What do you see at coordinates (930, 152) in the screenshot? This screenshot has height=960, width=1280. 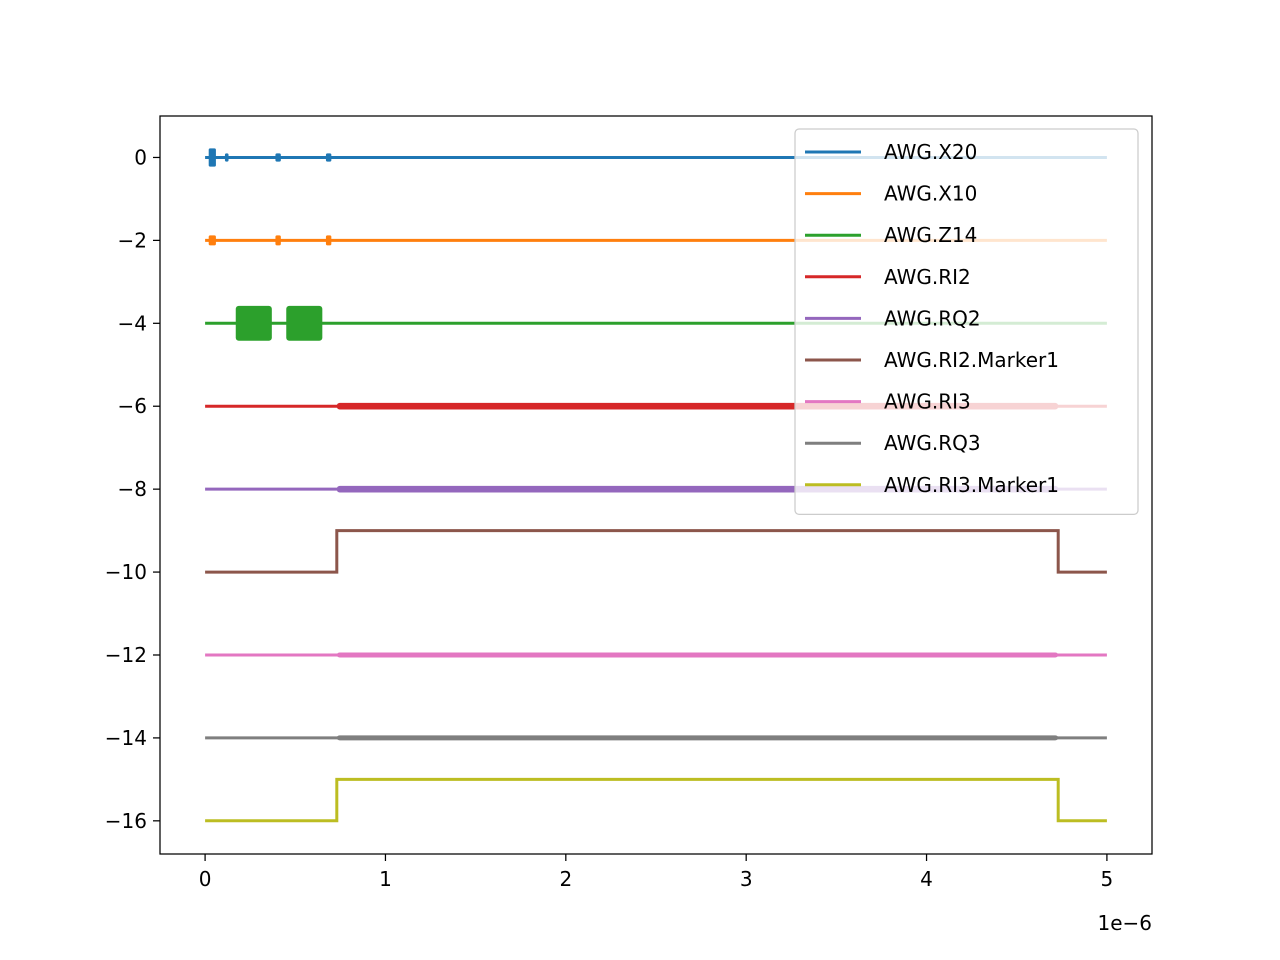 I see `legend-label: AWG.X20` at bounding box center [930, 152].